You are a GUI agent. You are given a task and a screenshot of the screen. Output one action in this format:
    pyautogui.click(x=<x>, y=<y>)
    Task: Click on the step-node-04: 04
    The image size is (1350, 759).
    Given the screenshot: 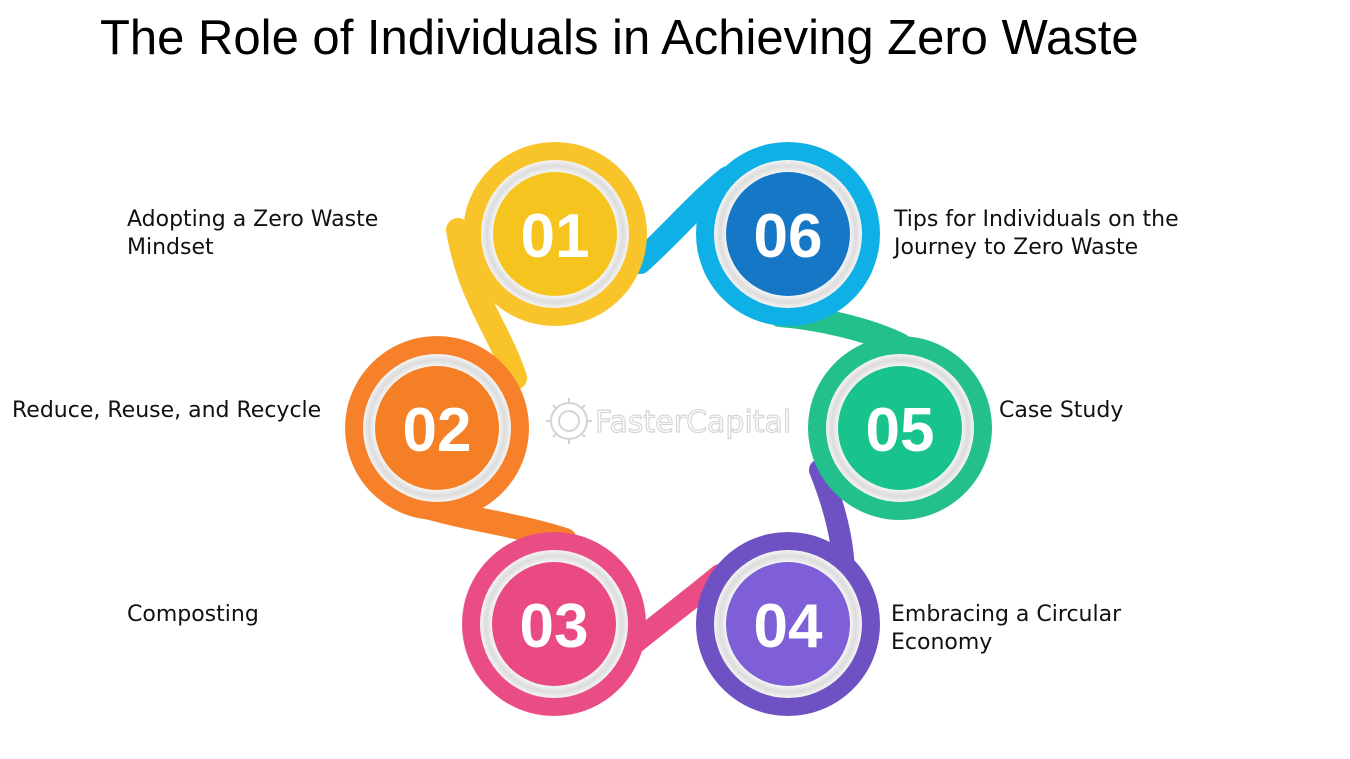 What is the action you would take?
    pyautogui.click(x=788, y=624)
    